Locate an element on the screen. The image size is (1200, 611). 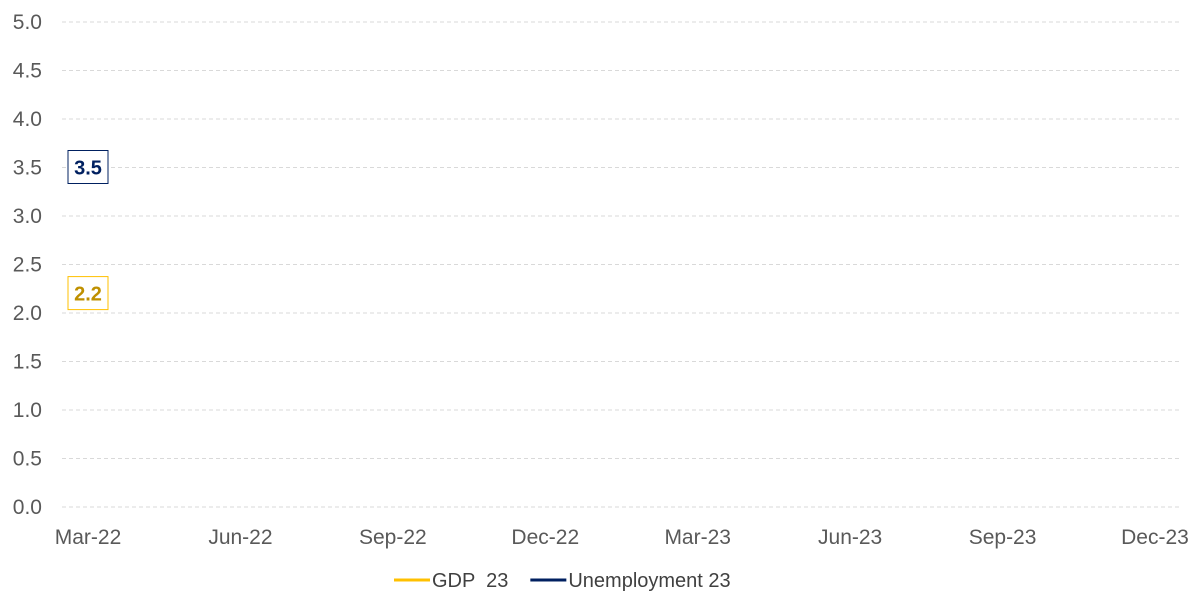
data-label-text: 3.5 is located at coordinates (88, 169).